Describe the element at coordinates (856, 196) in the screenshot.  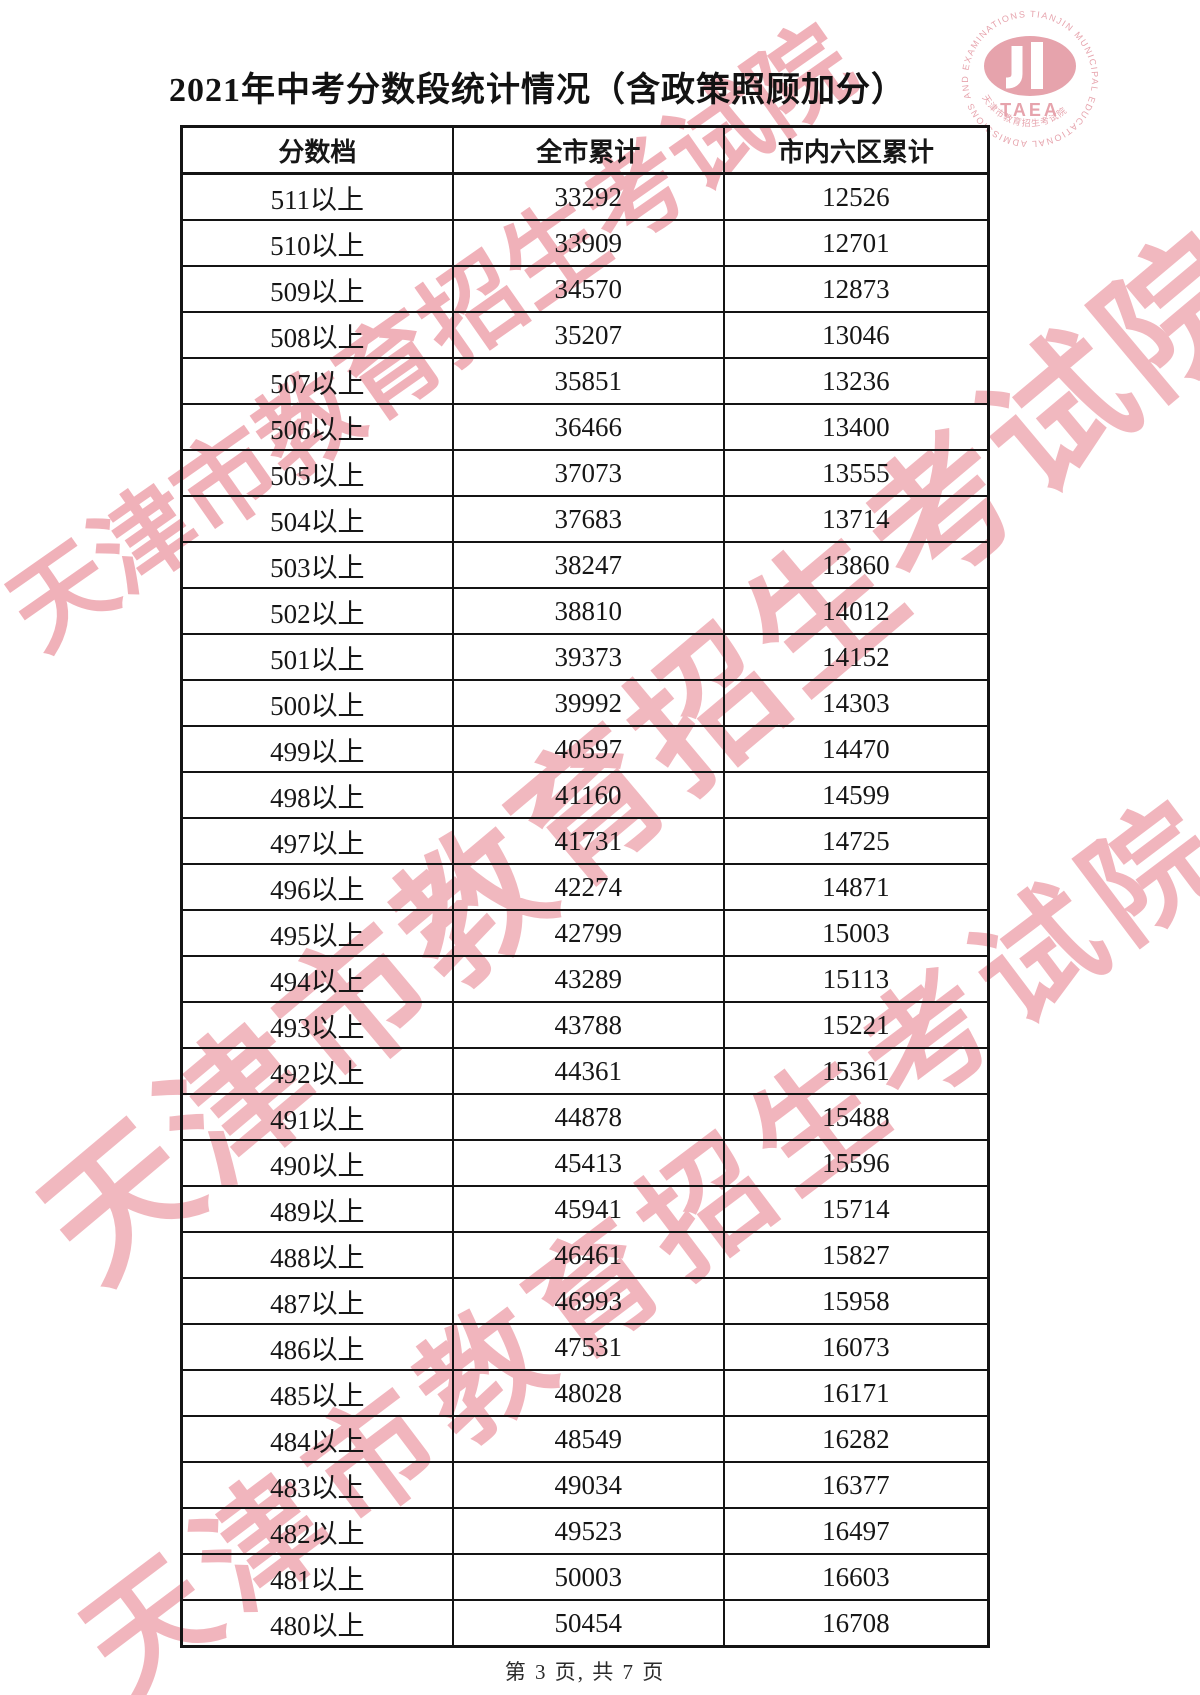
I see `six-districts-cumulative-cell: 12526` at that location.